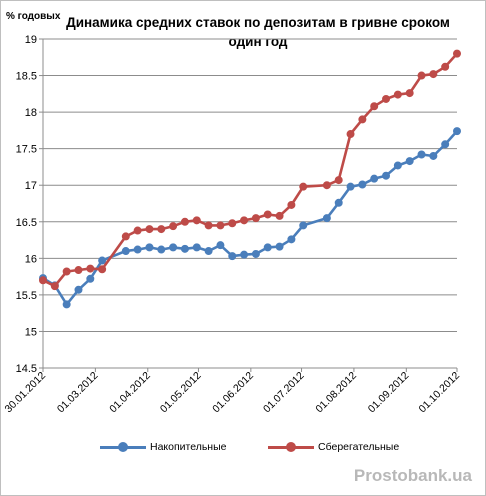 The image size is (486, 496). Describe the element at coordinates (359, 447) in the screenshot. I see `legend-label-1: Сберегательные` at that location.